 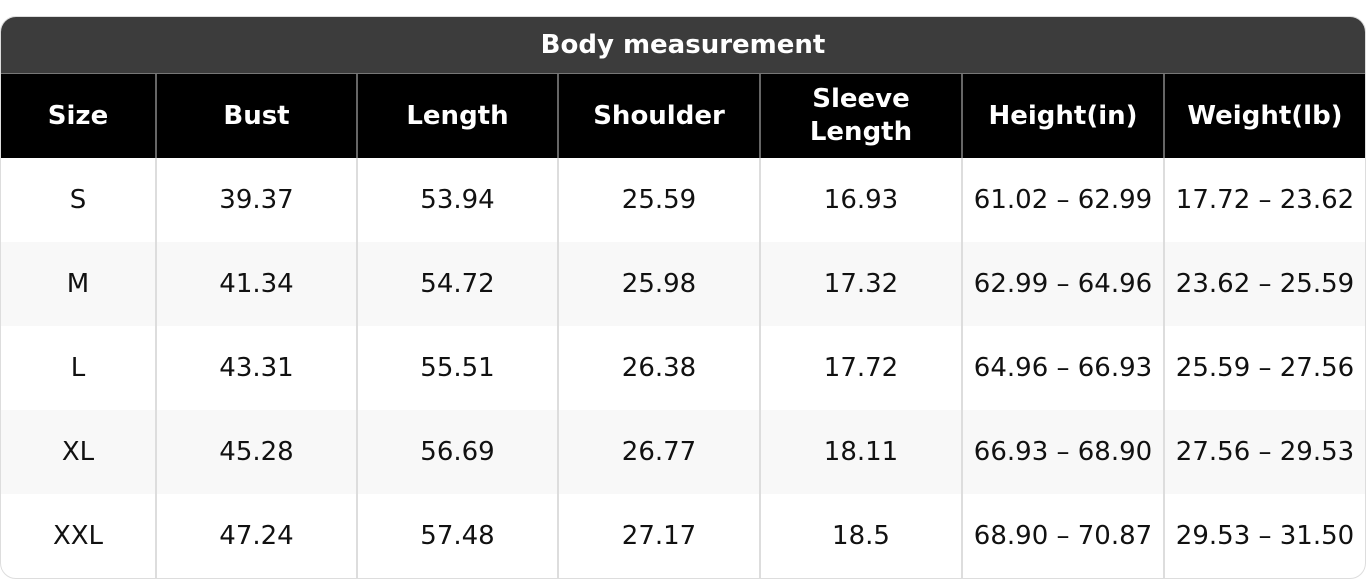 I want to click on table-cell: 26.77, so click(x=658, y=452).